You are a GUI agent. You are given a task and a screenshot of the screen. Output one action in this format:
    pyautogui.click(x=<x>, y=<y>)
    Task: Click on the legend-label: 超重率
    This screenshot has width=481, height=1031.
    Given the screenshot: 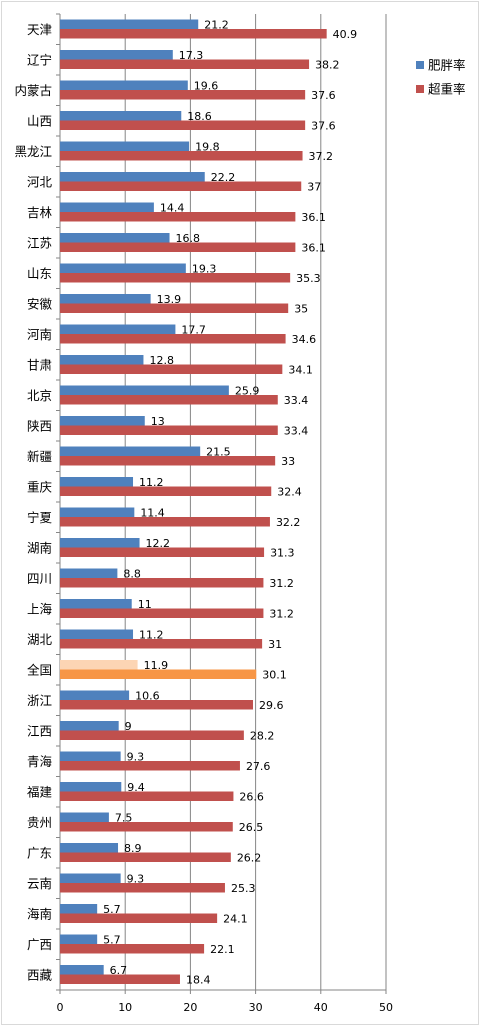 What is the action you would take?
    pyautogui.click(x=447, y=89)
    